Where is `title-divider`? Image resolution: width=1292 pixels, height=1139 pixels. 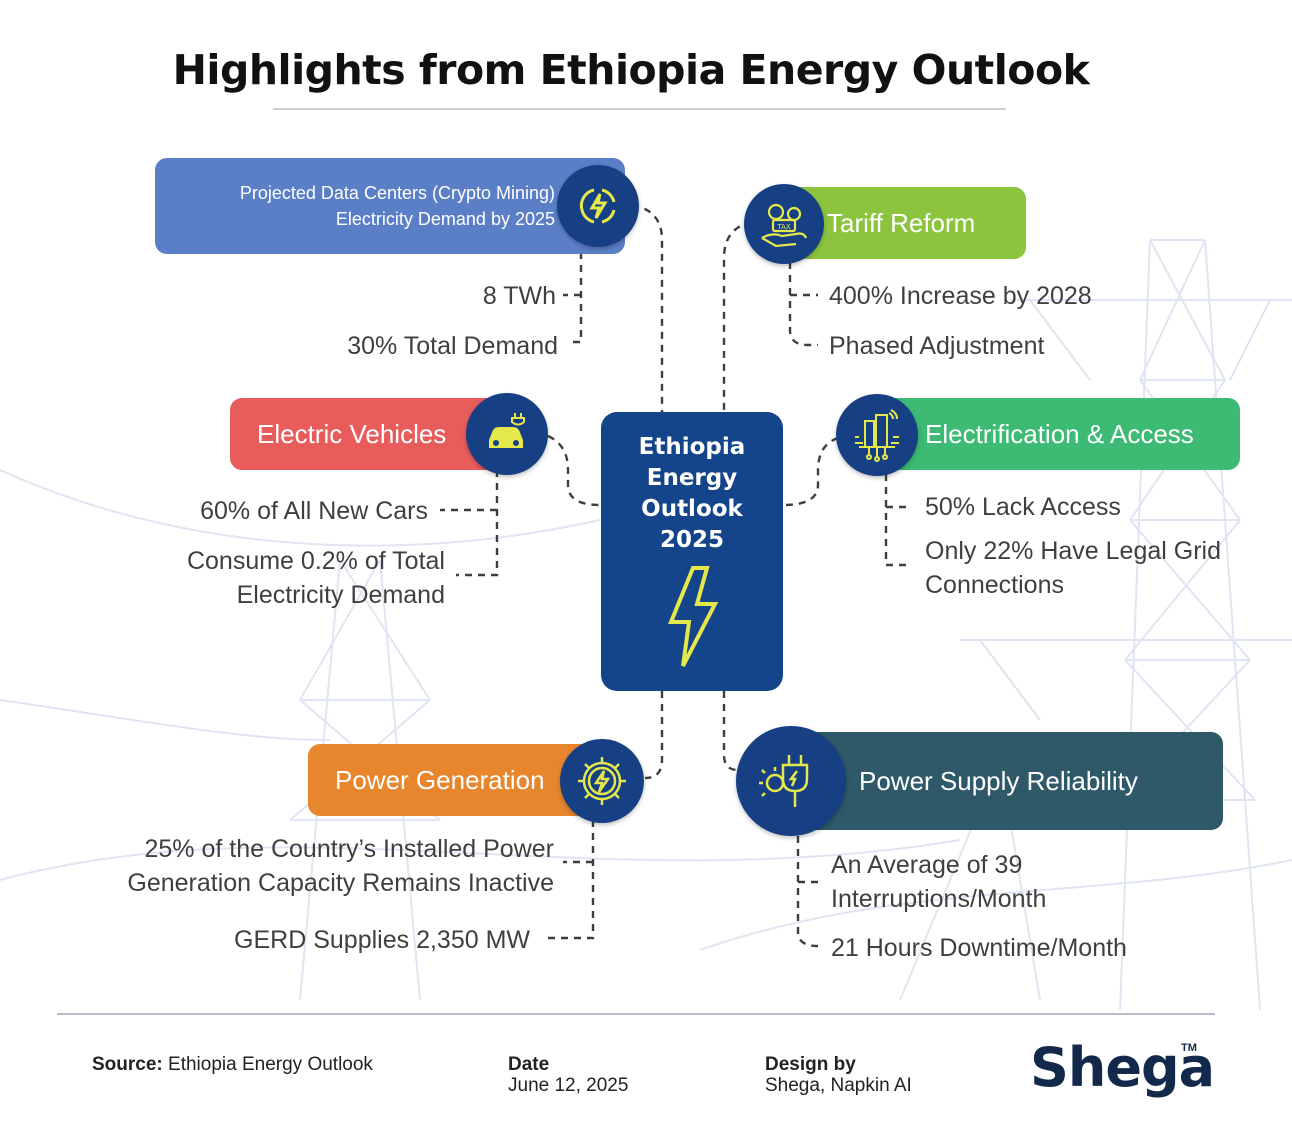 title-divider is located at coordinates (639, 109).